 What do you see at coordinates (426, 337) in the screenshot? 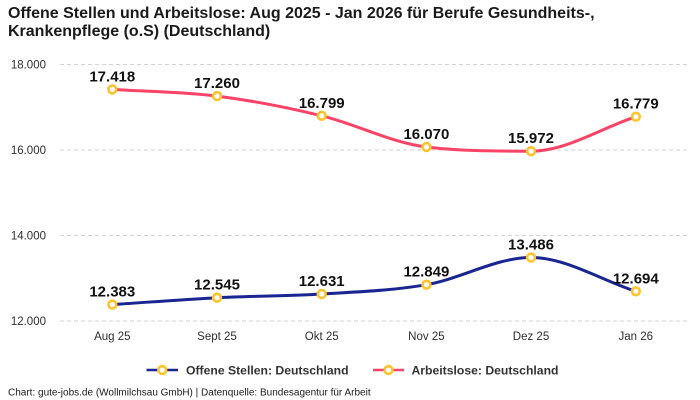
I see `svg-text: Nov 25` at bounding box center [426, 337].